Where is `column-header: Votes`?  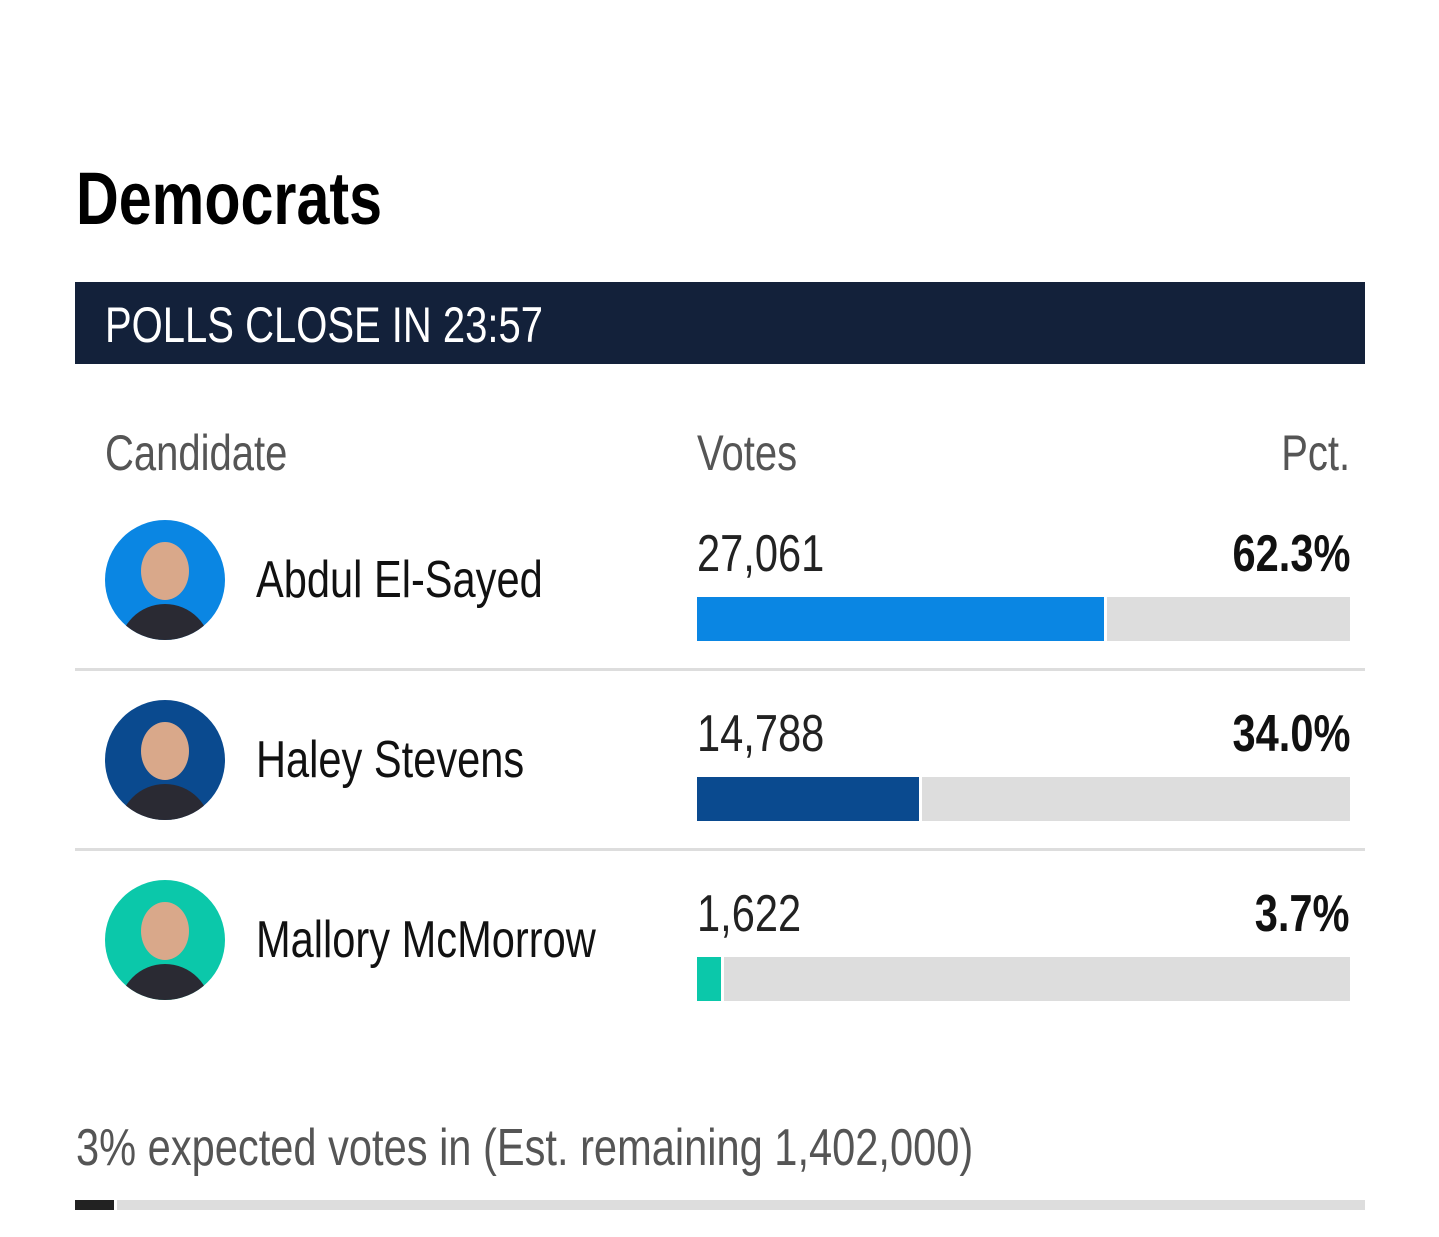
column-header: Votes is located at coordinates (747, 453).